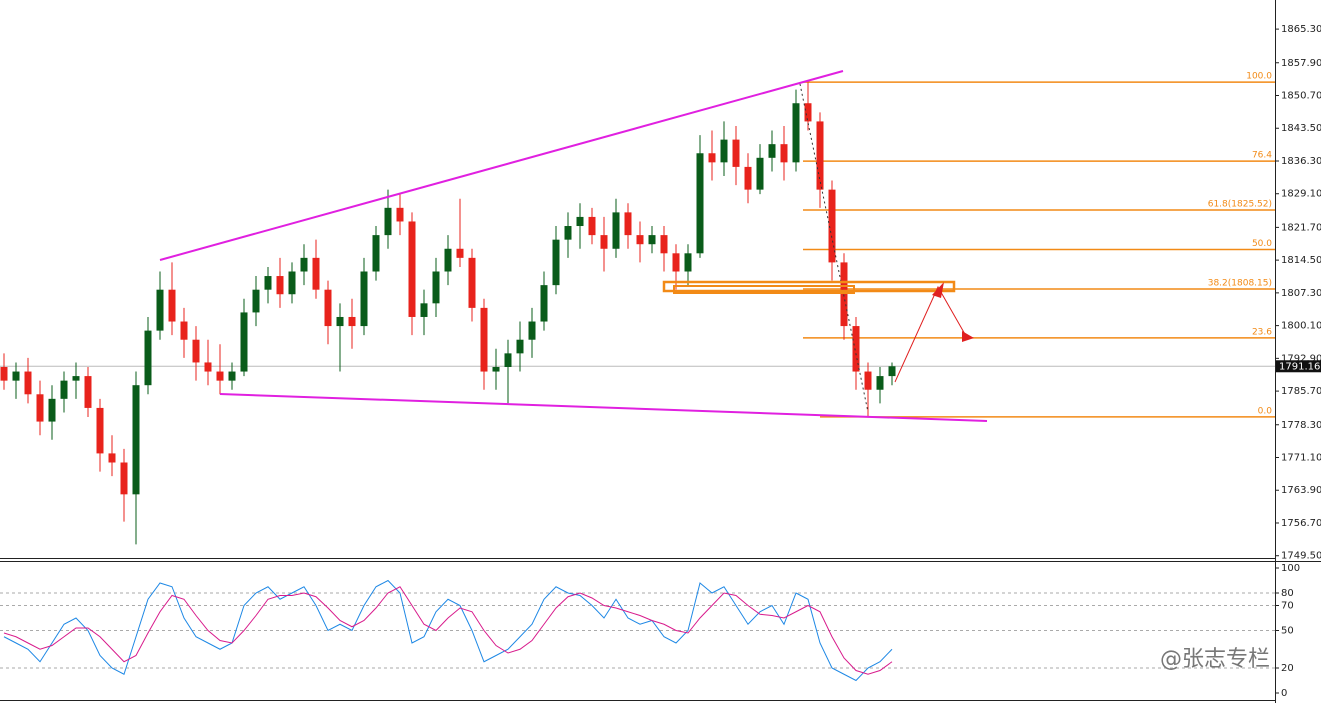  What do you see at coordinates (1301, 358) in the screenshot?
I see `y-tick-label: 1792.90` at bounding box center [1301, 358].